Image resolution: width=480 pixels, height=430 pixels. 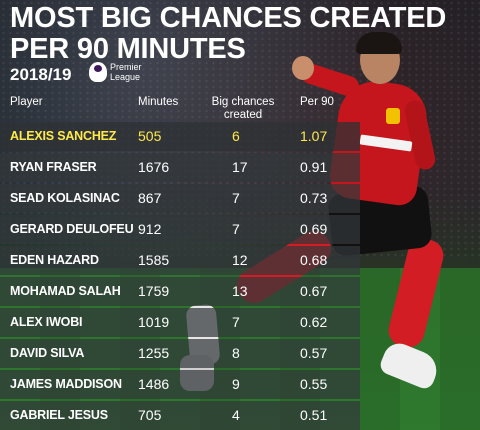 I want to click on per-90-value: 0.57, so click(x=314, y=353).